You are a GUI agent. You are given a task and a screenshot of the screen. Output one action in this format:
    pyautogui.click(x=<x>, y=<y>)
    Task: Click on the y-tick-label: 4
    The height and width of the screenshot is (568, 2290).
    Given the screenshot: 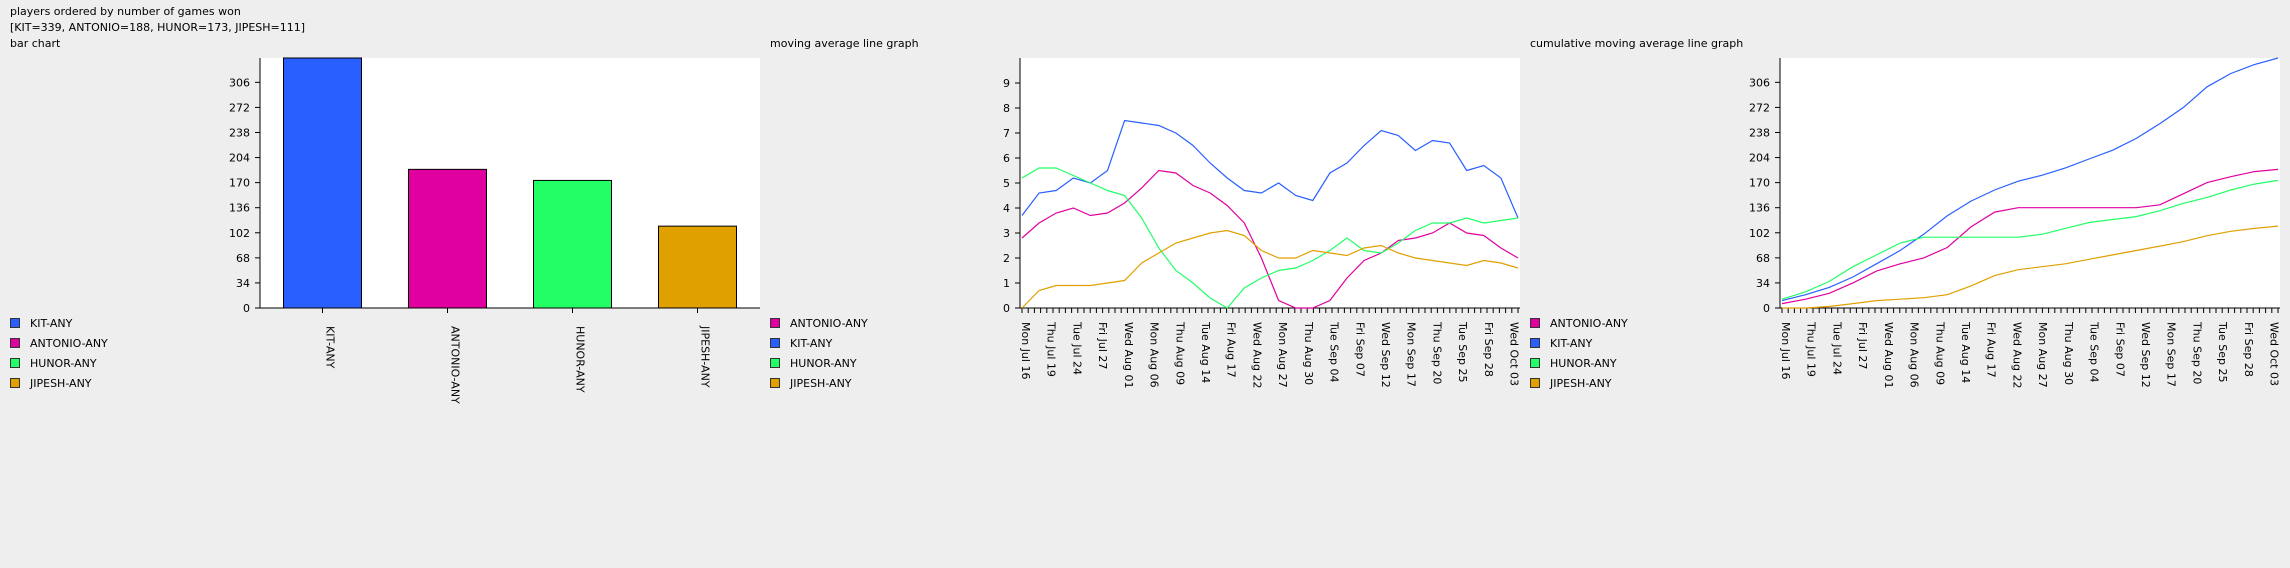 What is the action you would take?
    pyautogui.click(x=1006, y=208)
    